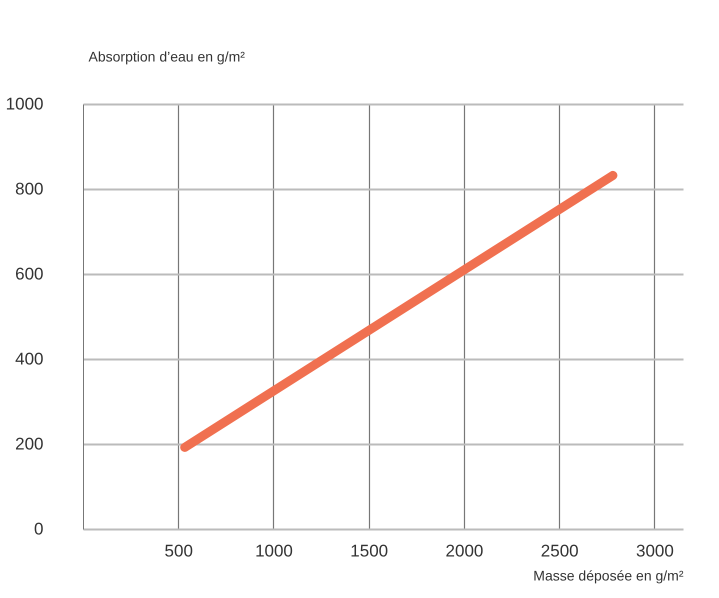 This screenshot has height=598, width=719. Describe the element at coordinates (29, 274) in the screenshot. I see `y-tick-label: 600` at that location.